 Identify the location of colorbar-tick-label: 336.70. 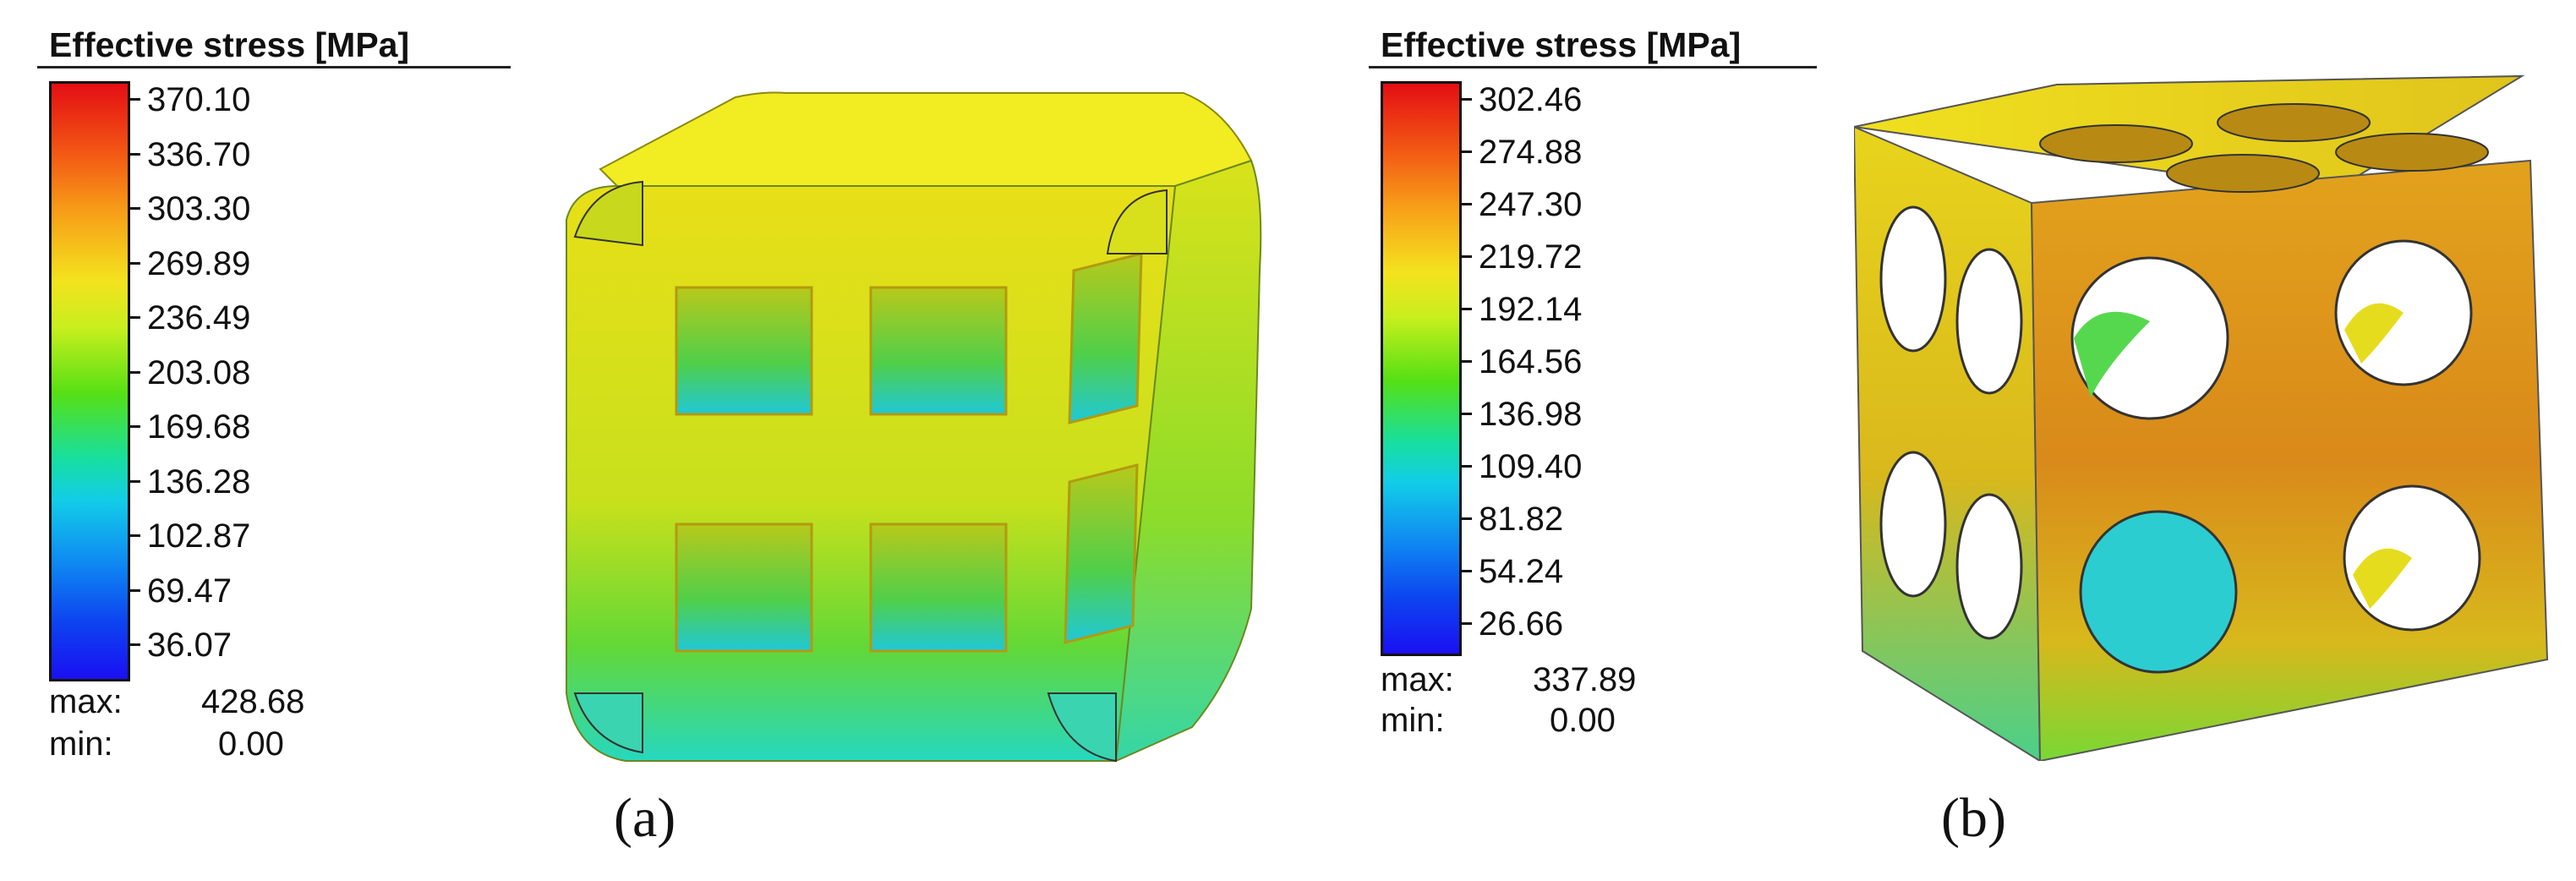
(199, 154).